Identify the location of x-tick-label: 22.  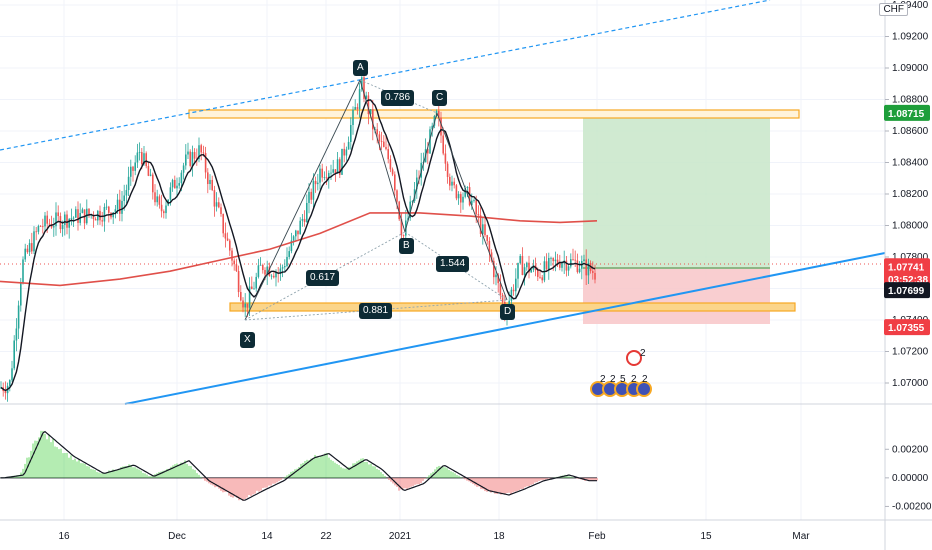
(326, 536).